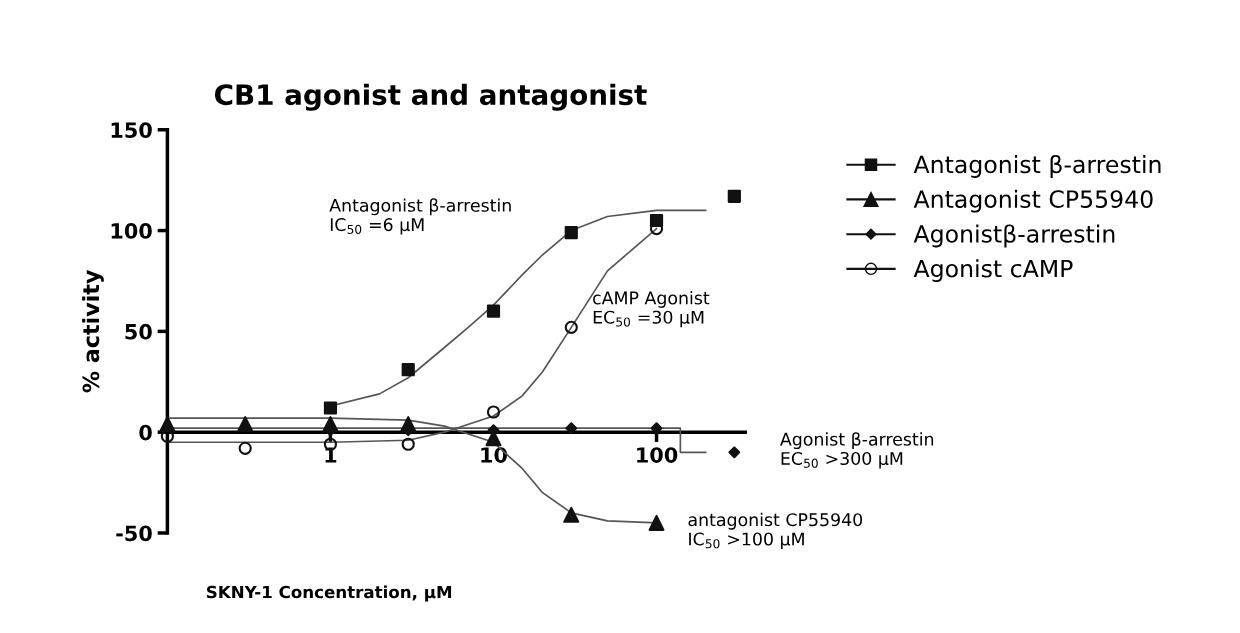  What do you see at coordinates (145, 432) in the screenshot?
I see `y-tick-label: 0` at bounding box center [145, 432].